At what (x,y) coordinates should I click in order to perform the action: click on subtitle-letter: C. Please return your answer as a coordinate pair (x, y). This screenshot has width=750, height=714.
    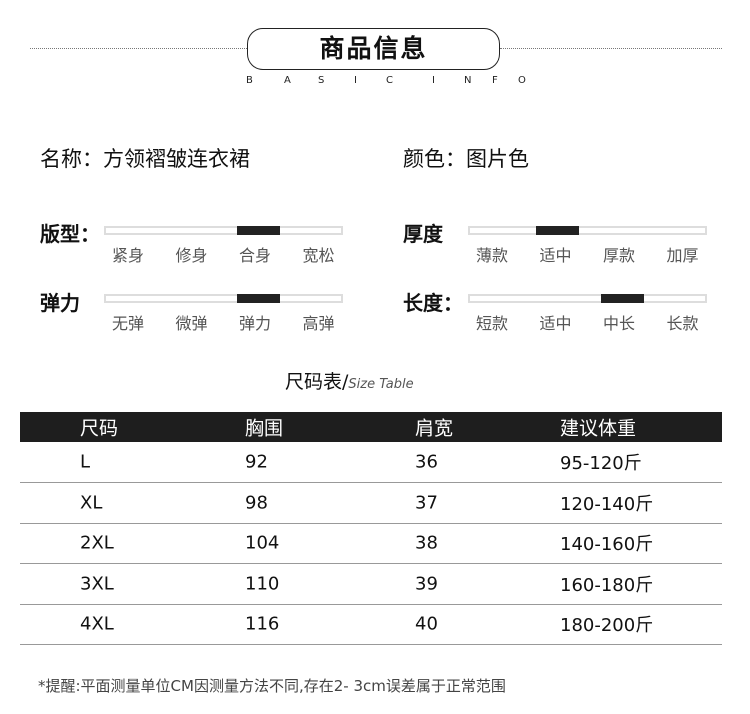
    Looking at the image, I should click on (389, 80).